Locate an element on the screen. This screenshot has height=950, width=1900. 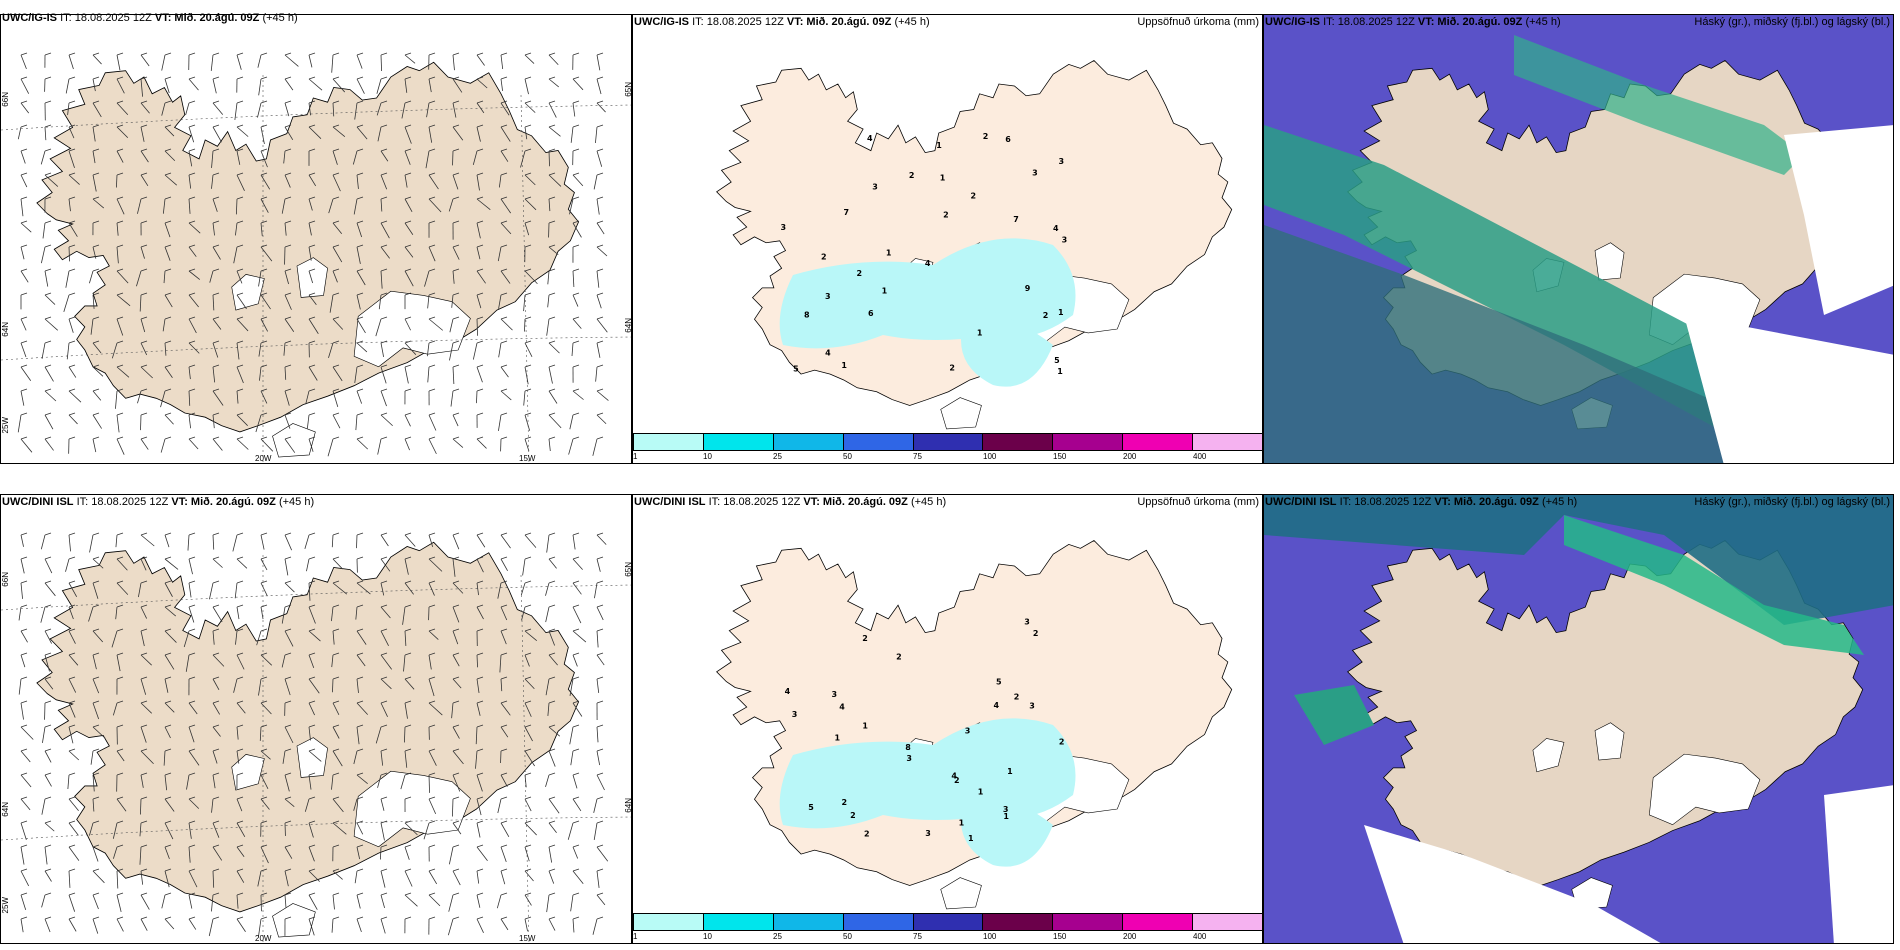
precip-value-label: 8 is located at coordinates (807, 314).